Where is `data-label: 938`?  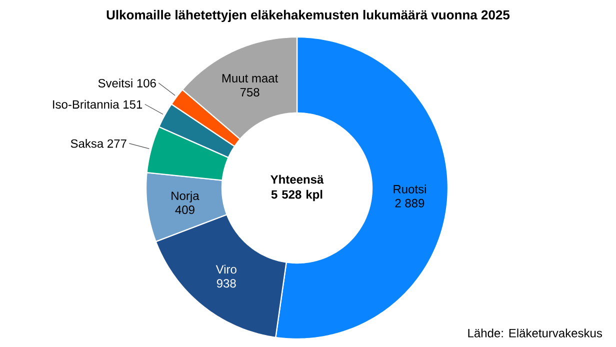 data-label: 938 is located at coordinates (226, 283).